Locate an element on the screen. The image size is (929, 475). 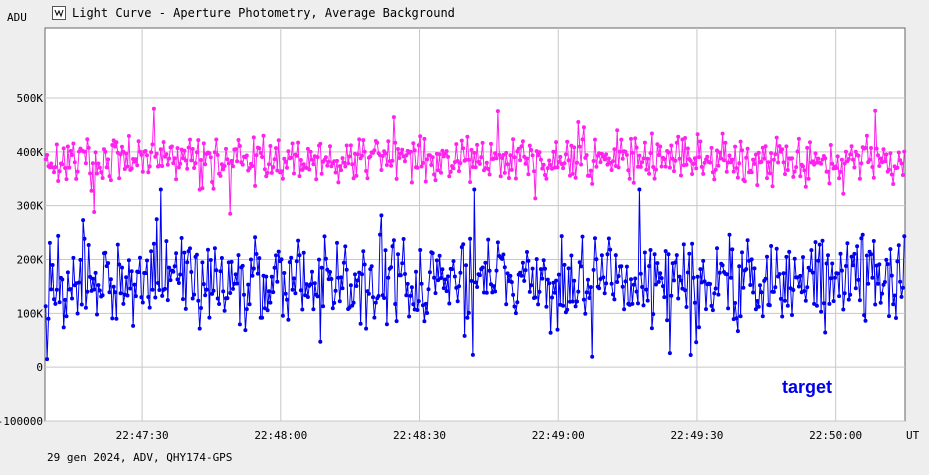
light-curve-icon is located at coordinates (59, 13).